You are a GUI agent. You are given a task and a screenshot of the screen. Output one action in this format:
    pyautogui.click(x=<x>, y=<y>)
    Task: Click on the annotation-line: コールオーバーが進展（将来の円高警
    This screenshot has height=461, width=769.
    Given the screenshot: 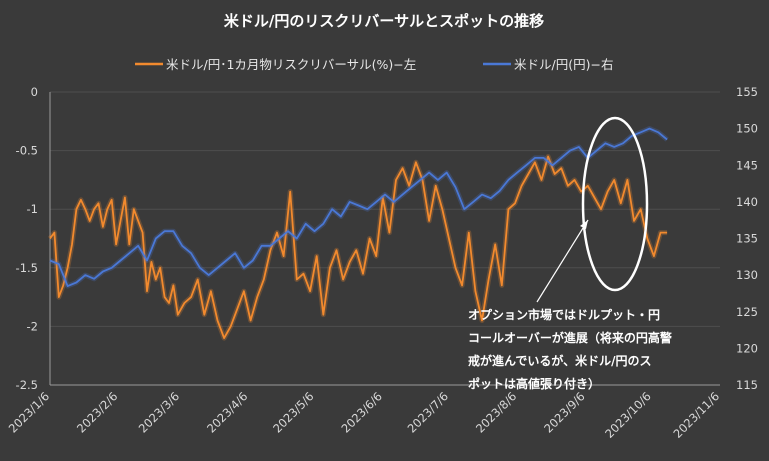 What is the action you would take?
    pyautogui.click(x=570, y=337)
    